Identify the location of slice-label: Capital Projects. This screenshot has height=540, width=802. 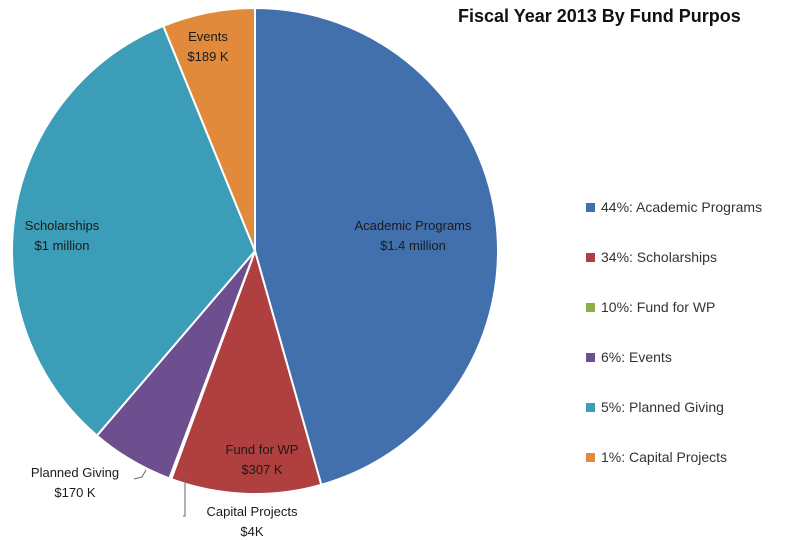
(252, 511).